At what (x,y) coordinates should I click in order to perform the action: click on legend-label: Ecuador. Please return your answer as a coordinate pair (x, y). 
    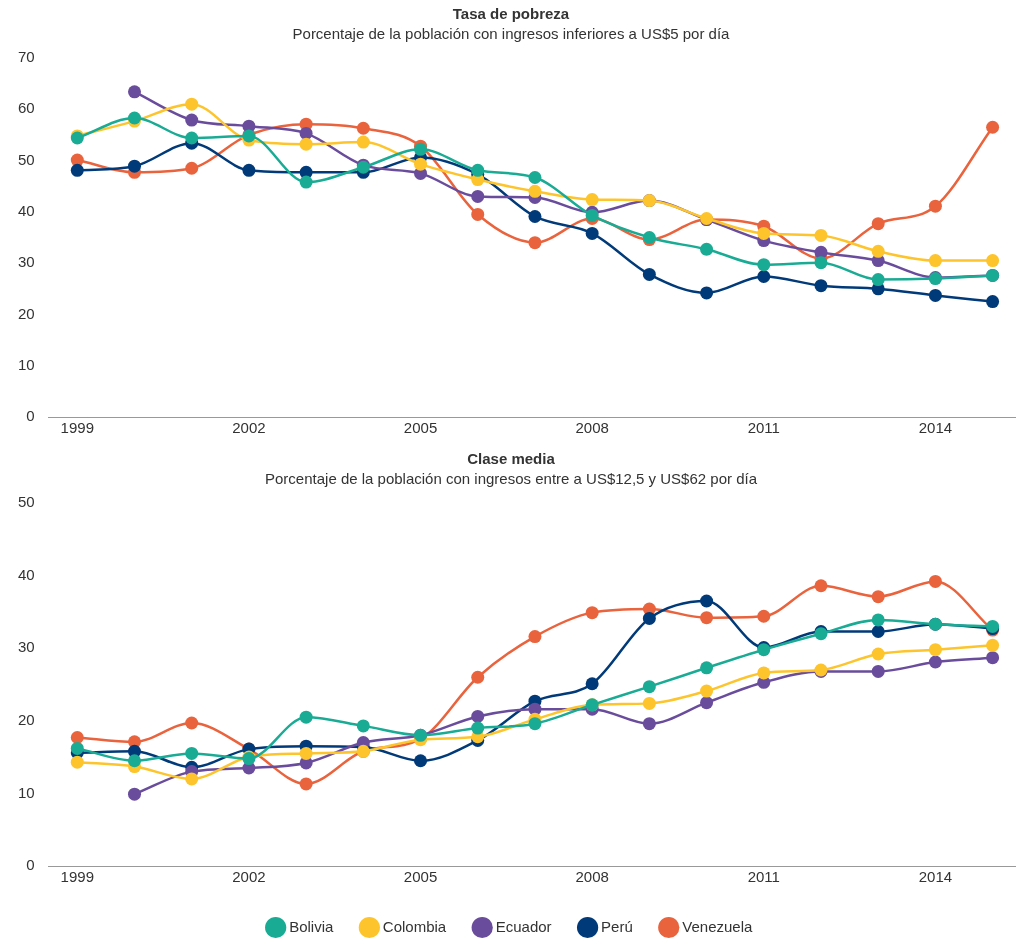
    Looking at the image, I should click on (523, 926).